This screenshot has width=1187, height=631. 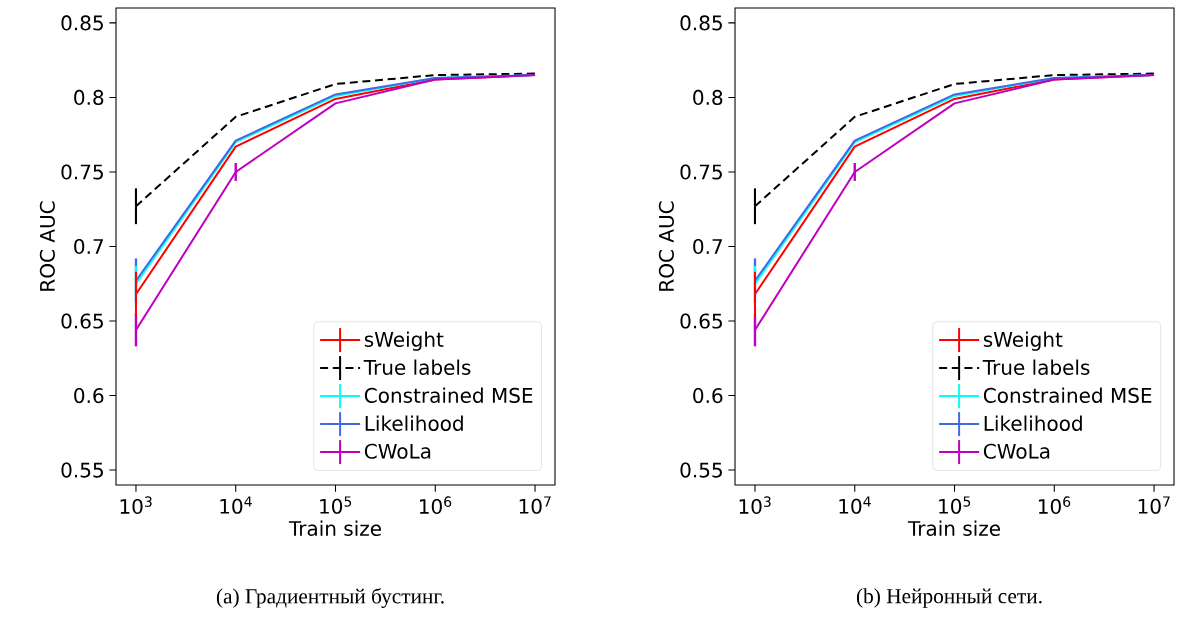 What do you see at coordinates (330, 598) in the screenshot?
I see `text: (a) Градиентный бустинг.` at bounding box center [330, 598].